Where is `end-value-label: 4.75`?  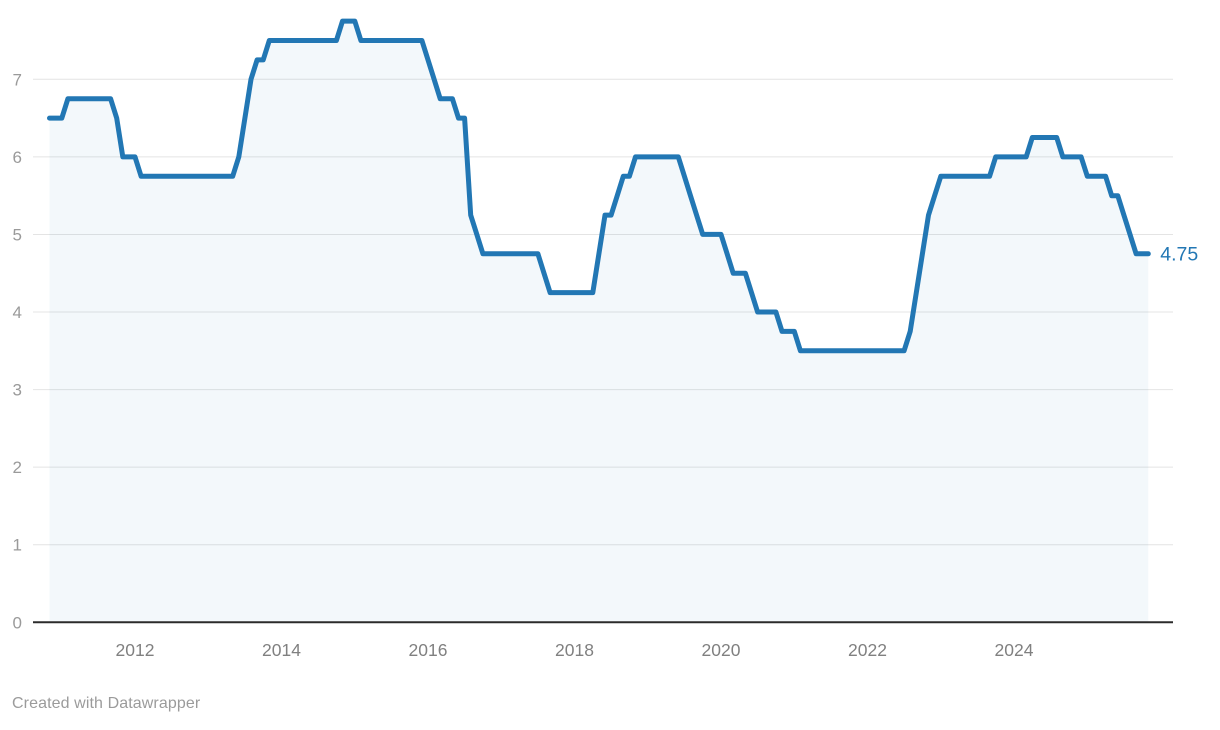
end-value-label: 4.75 is located at coordinates (1179, 254).